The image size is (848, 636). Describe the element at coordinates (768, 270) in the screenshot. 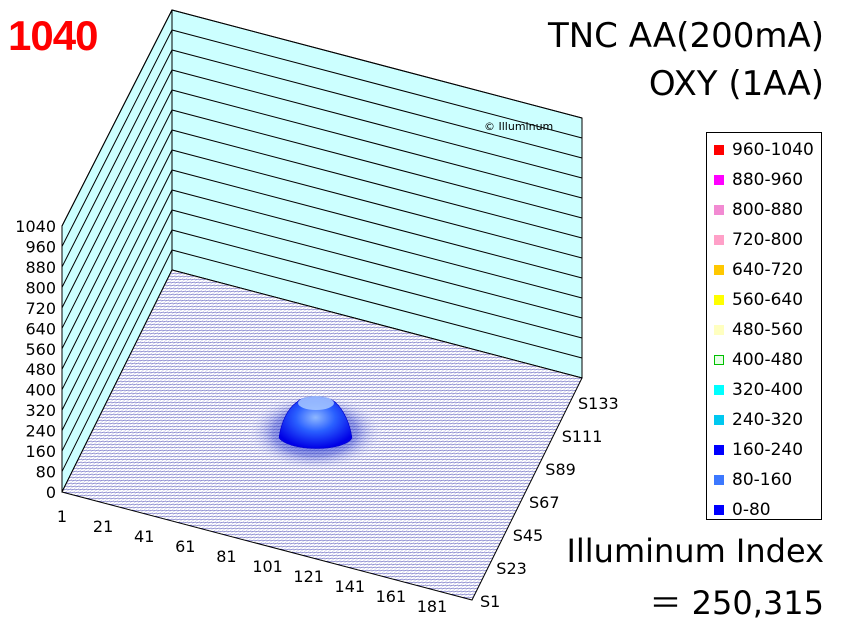

I see `legend-label: 640-720` at that location.